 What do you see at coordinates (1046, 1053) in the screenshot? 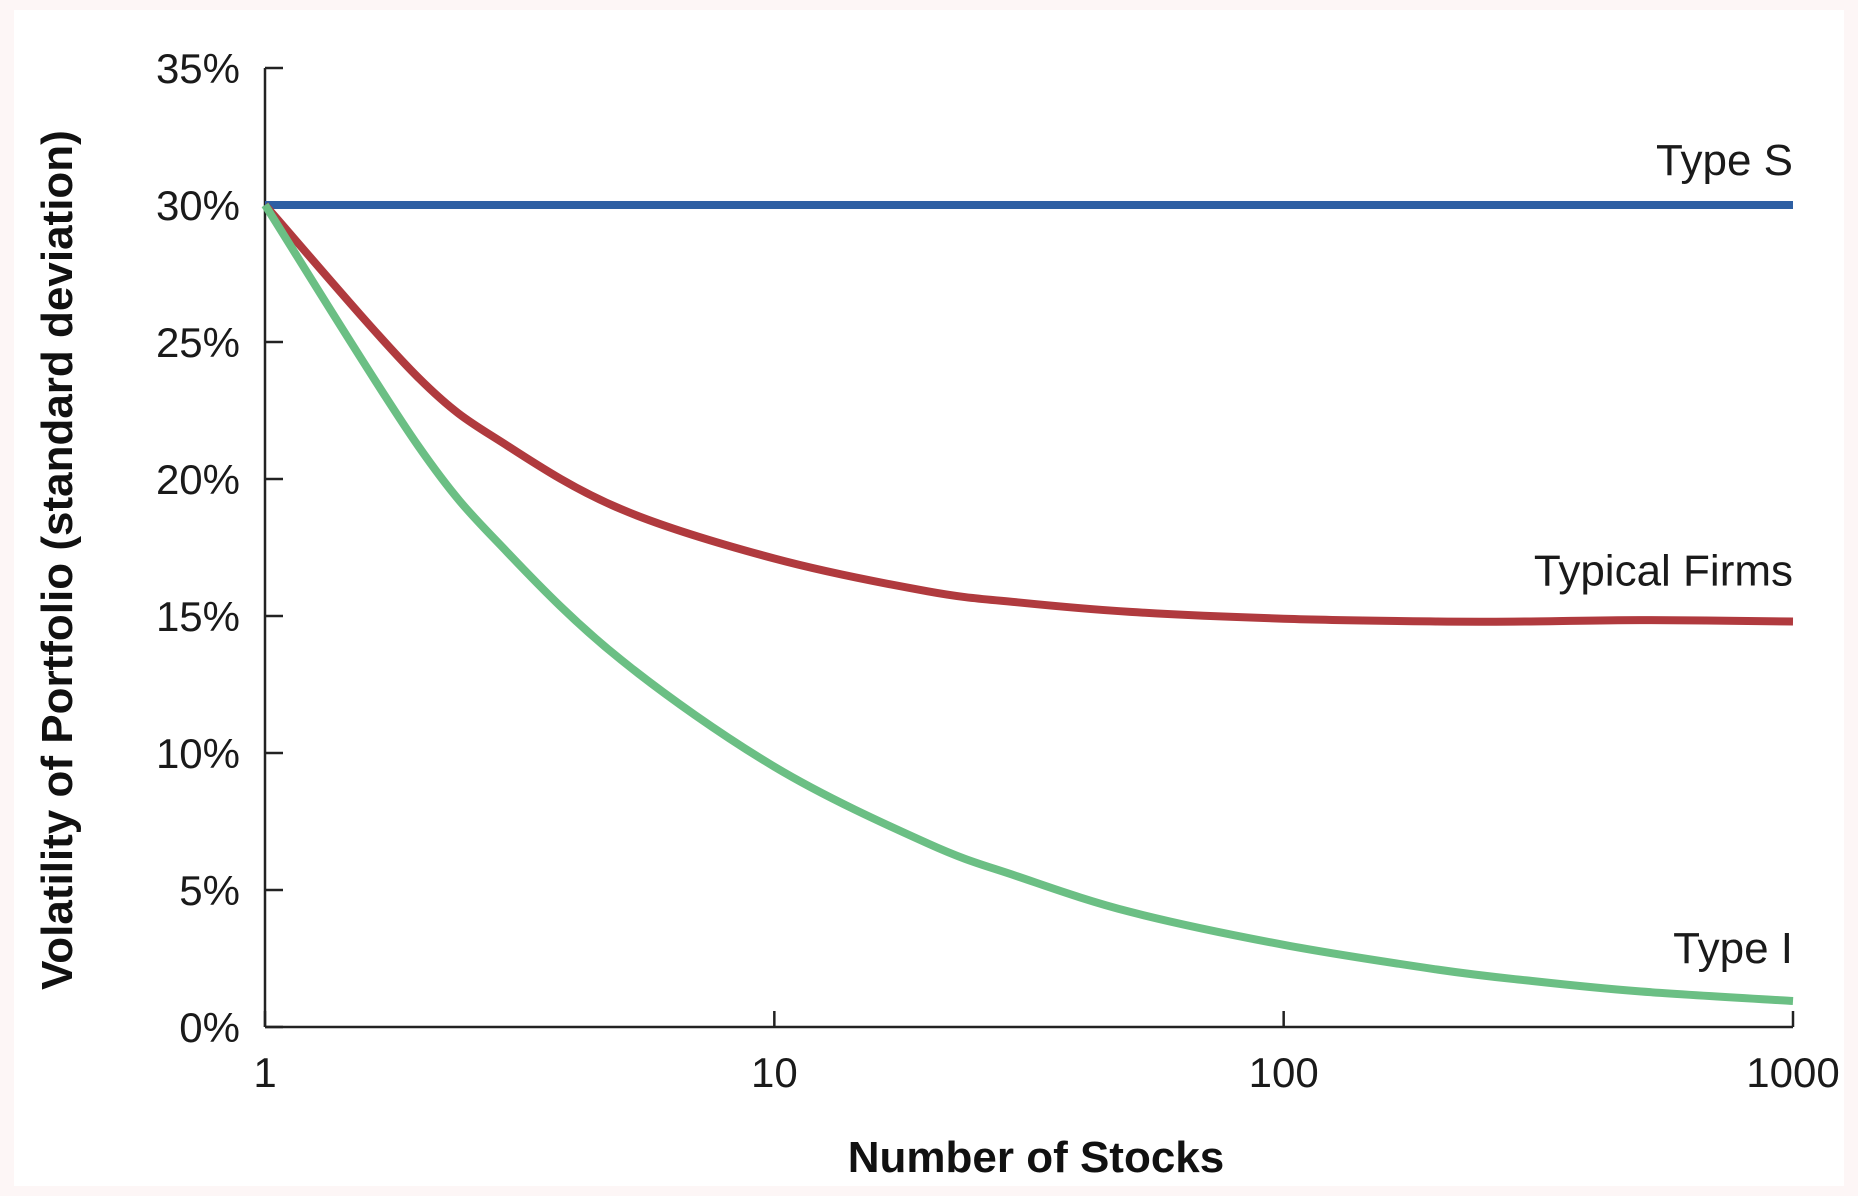
I see `x-axis-ticks: 1 10 100 1000` at bounding box center [1046, 1053].